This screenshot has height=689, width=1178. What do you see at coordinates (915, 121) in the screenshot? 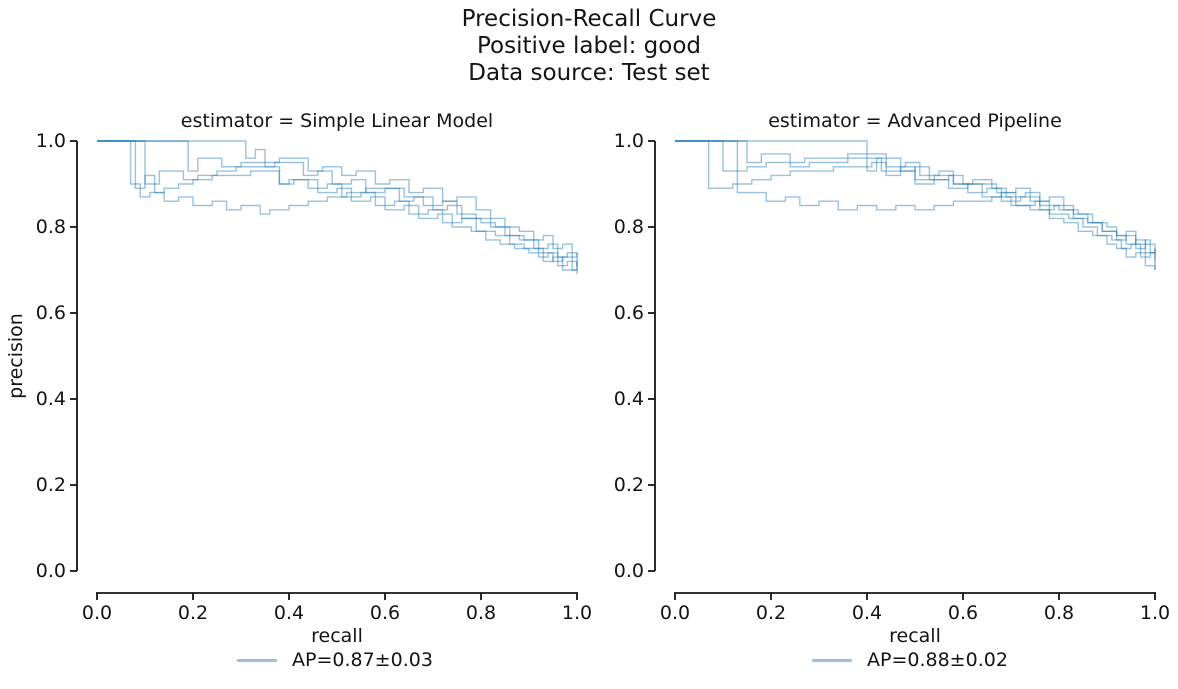
I see `subplot-title-advanced-pipeline: estimator = Advanced Pipeline` at bounding box center [915, 121].